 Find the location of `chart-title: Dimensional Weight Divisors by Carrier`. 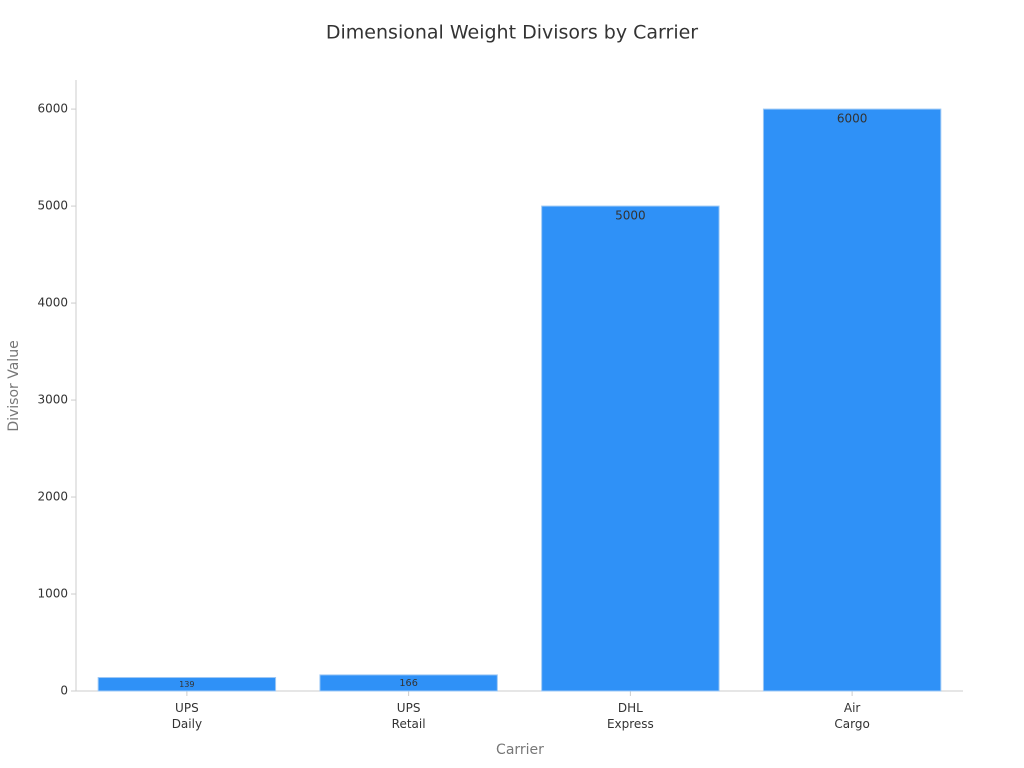

chart-title: Dimensional Weight Divisors by Carrier is located at coordinates (512, 33).